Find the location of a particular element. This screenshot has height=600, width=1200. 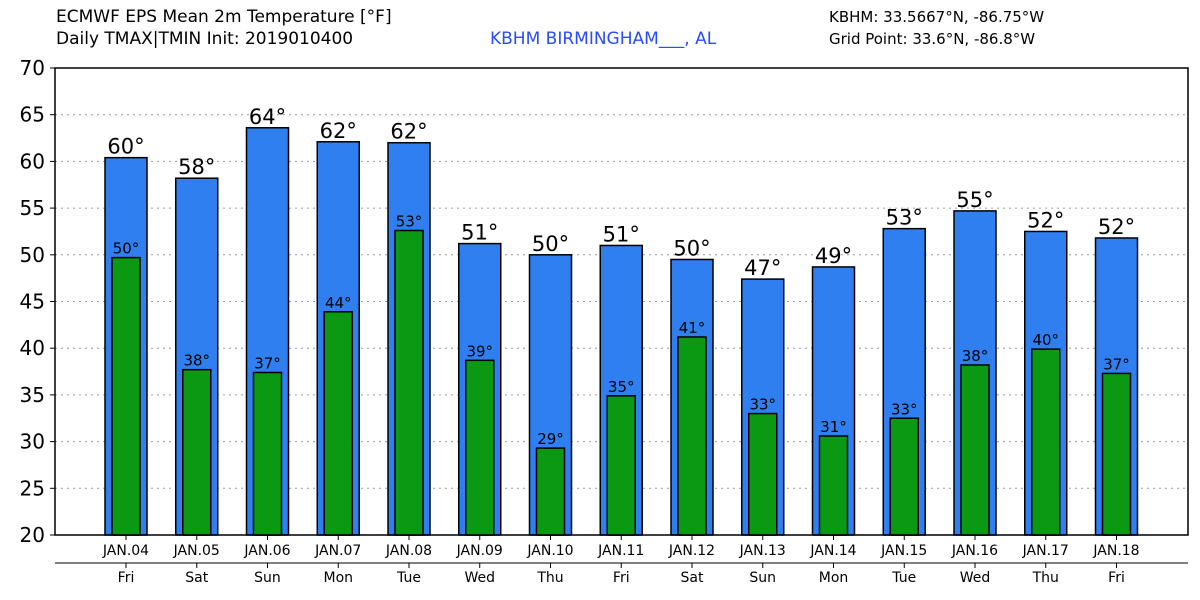

tmax-label: 60° is located at coordinates (125, 147).